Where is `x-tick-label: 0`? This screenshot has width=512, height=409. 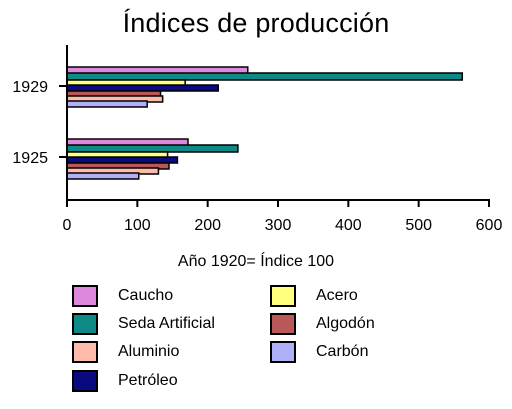
x-tick-label: 0 is located at coordinates (67, 225).